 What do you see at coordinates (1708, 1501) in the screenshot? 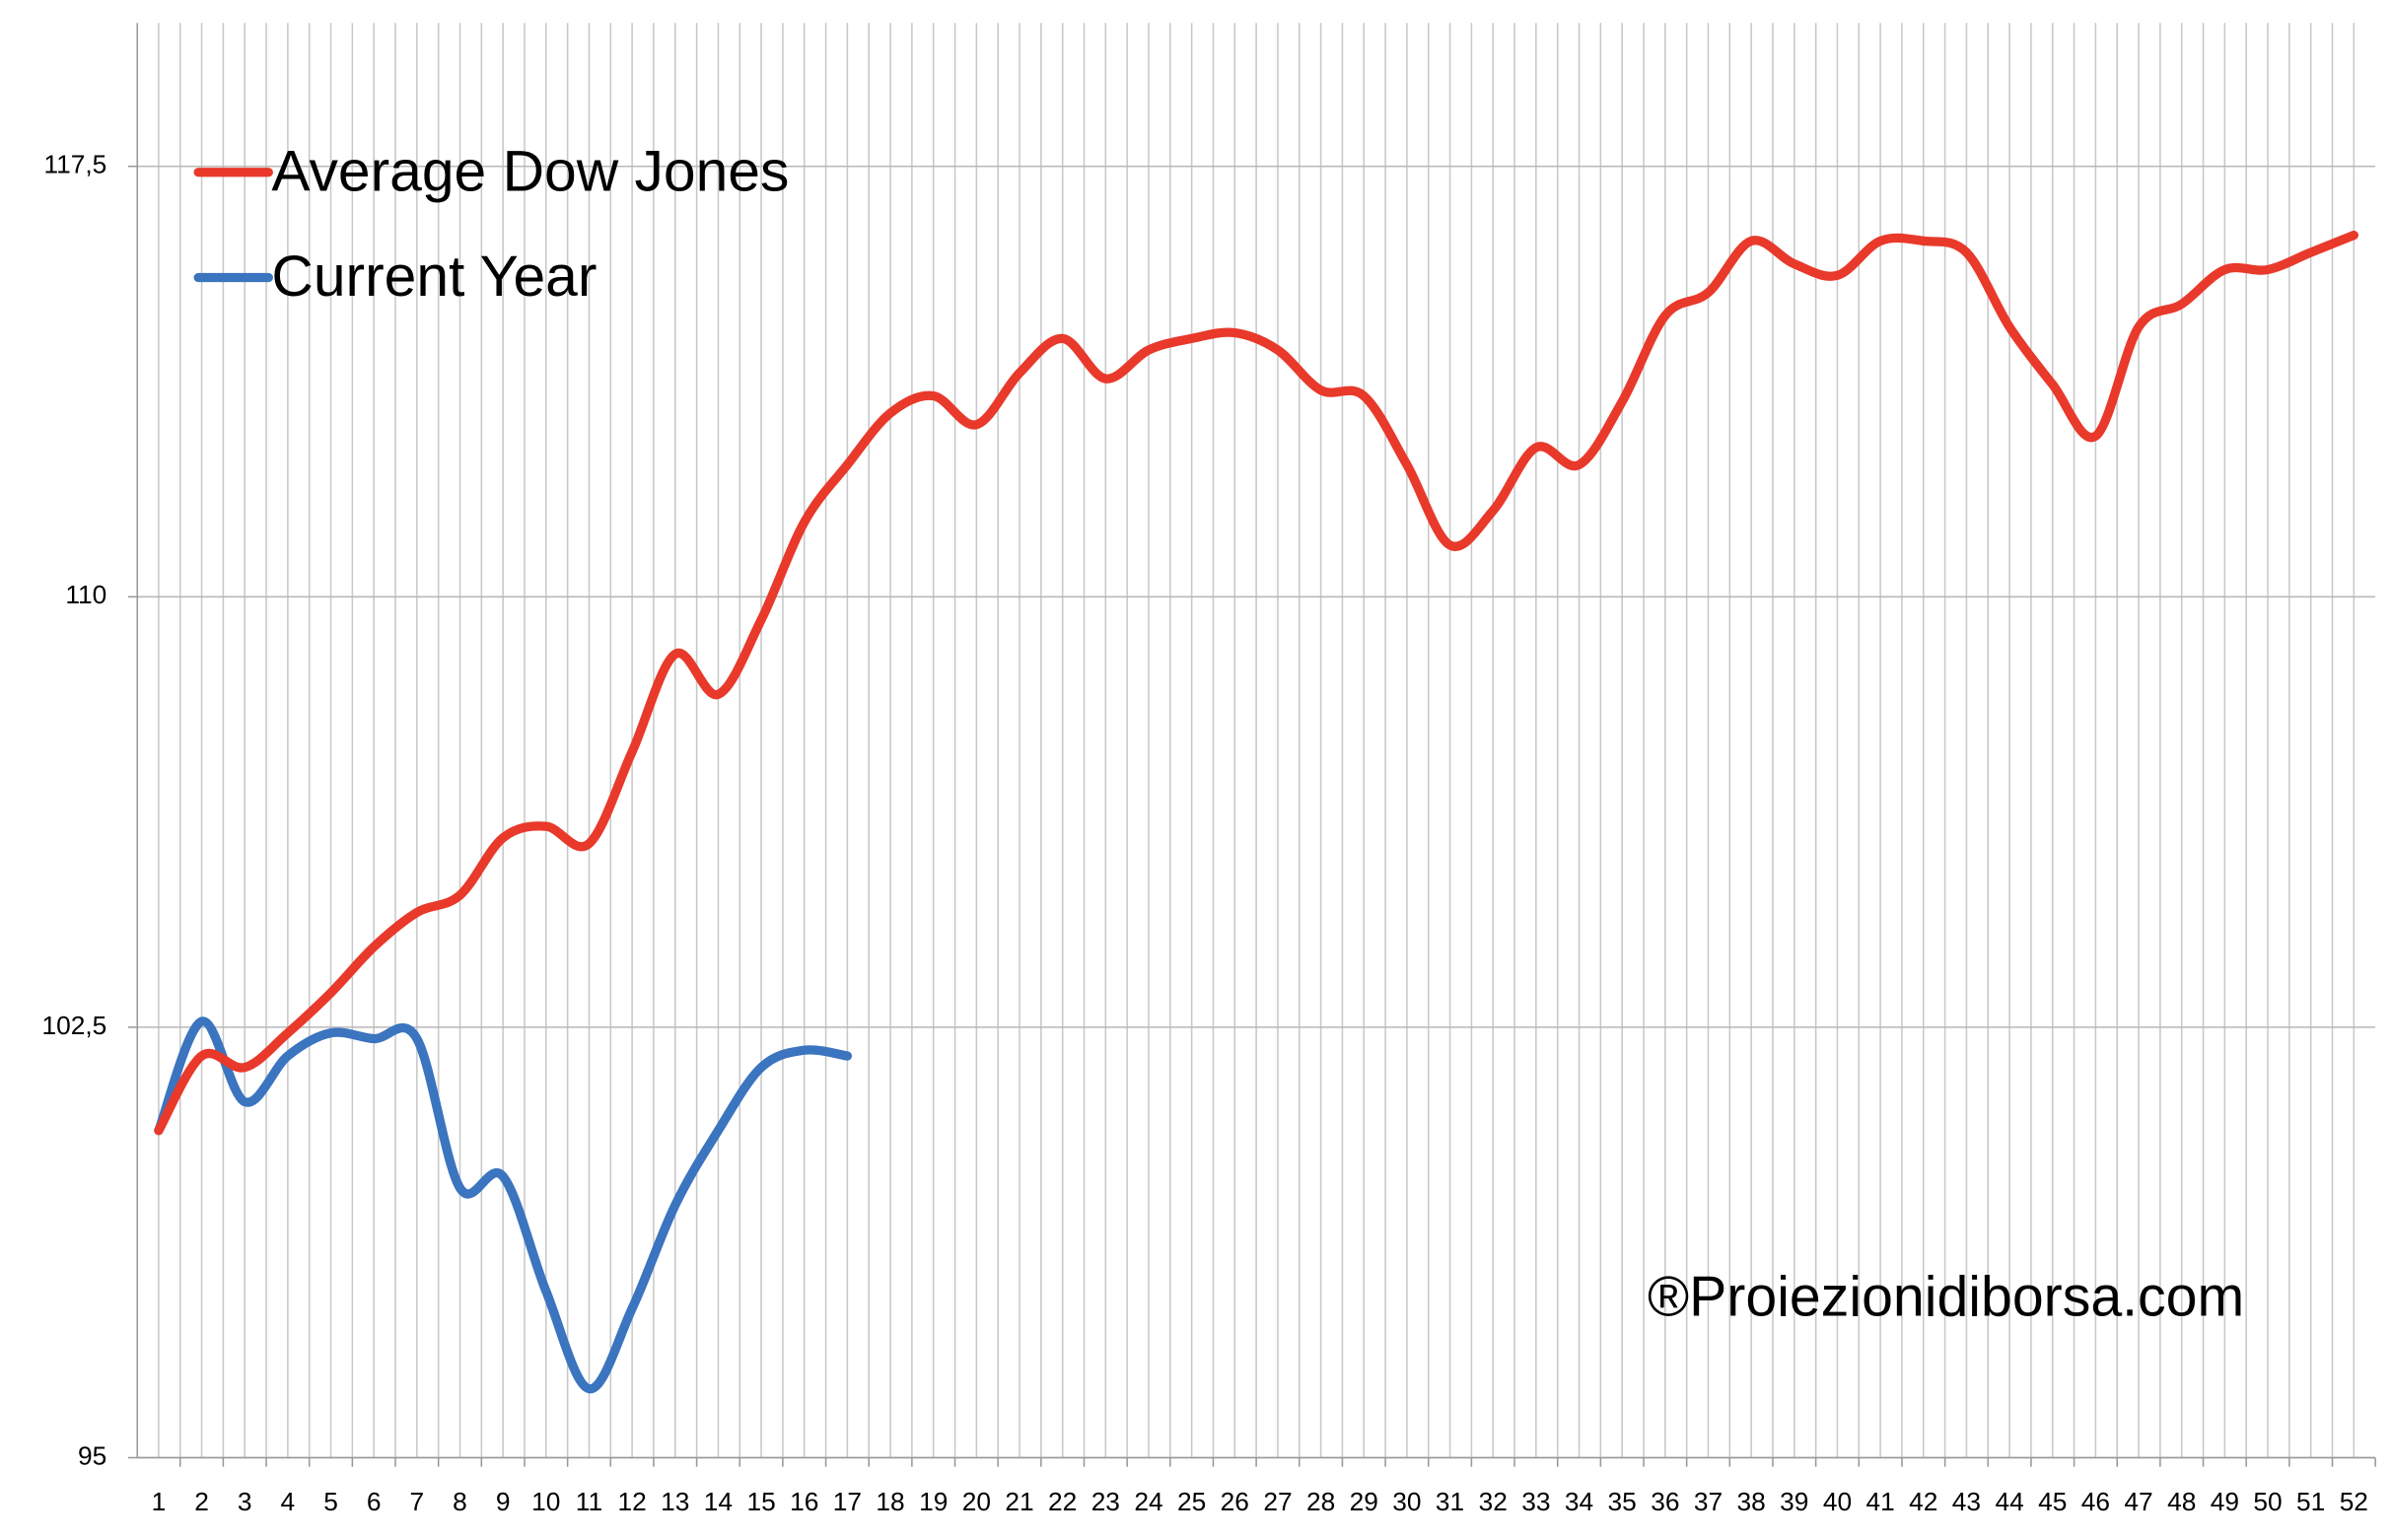
I see `x-tick-label: 37` at bounding box center [1708, 1501].